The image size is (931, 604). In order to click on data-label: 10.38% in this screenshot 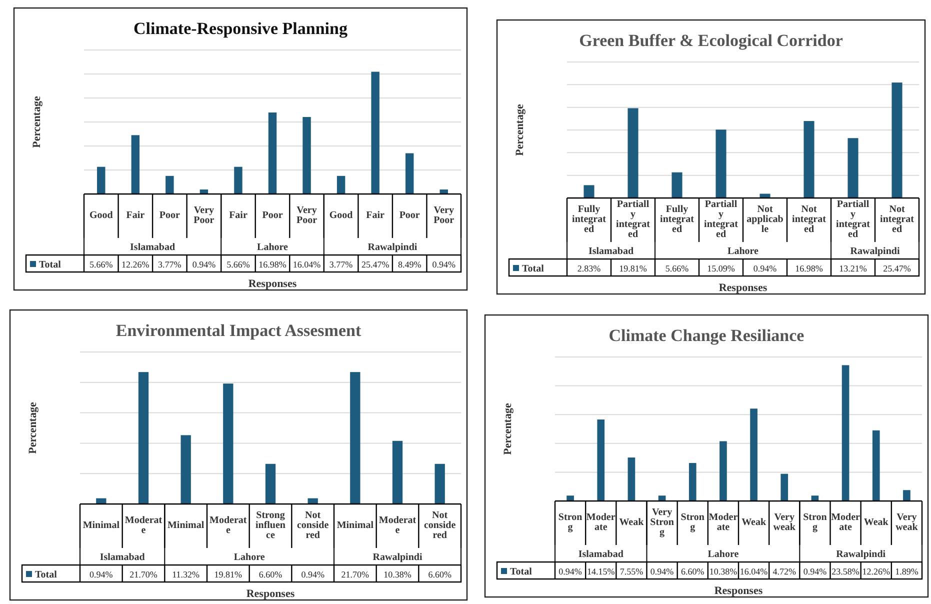, I will do `click(723, 571)`.